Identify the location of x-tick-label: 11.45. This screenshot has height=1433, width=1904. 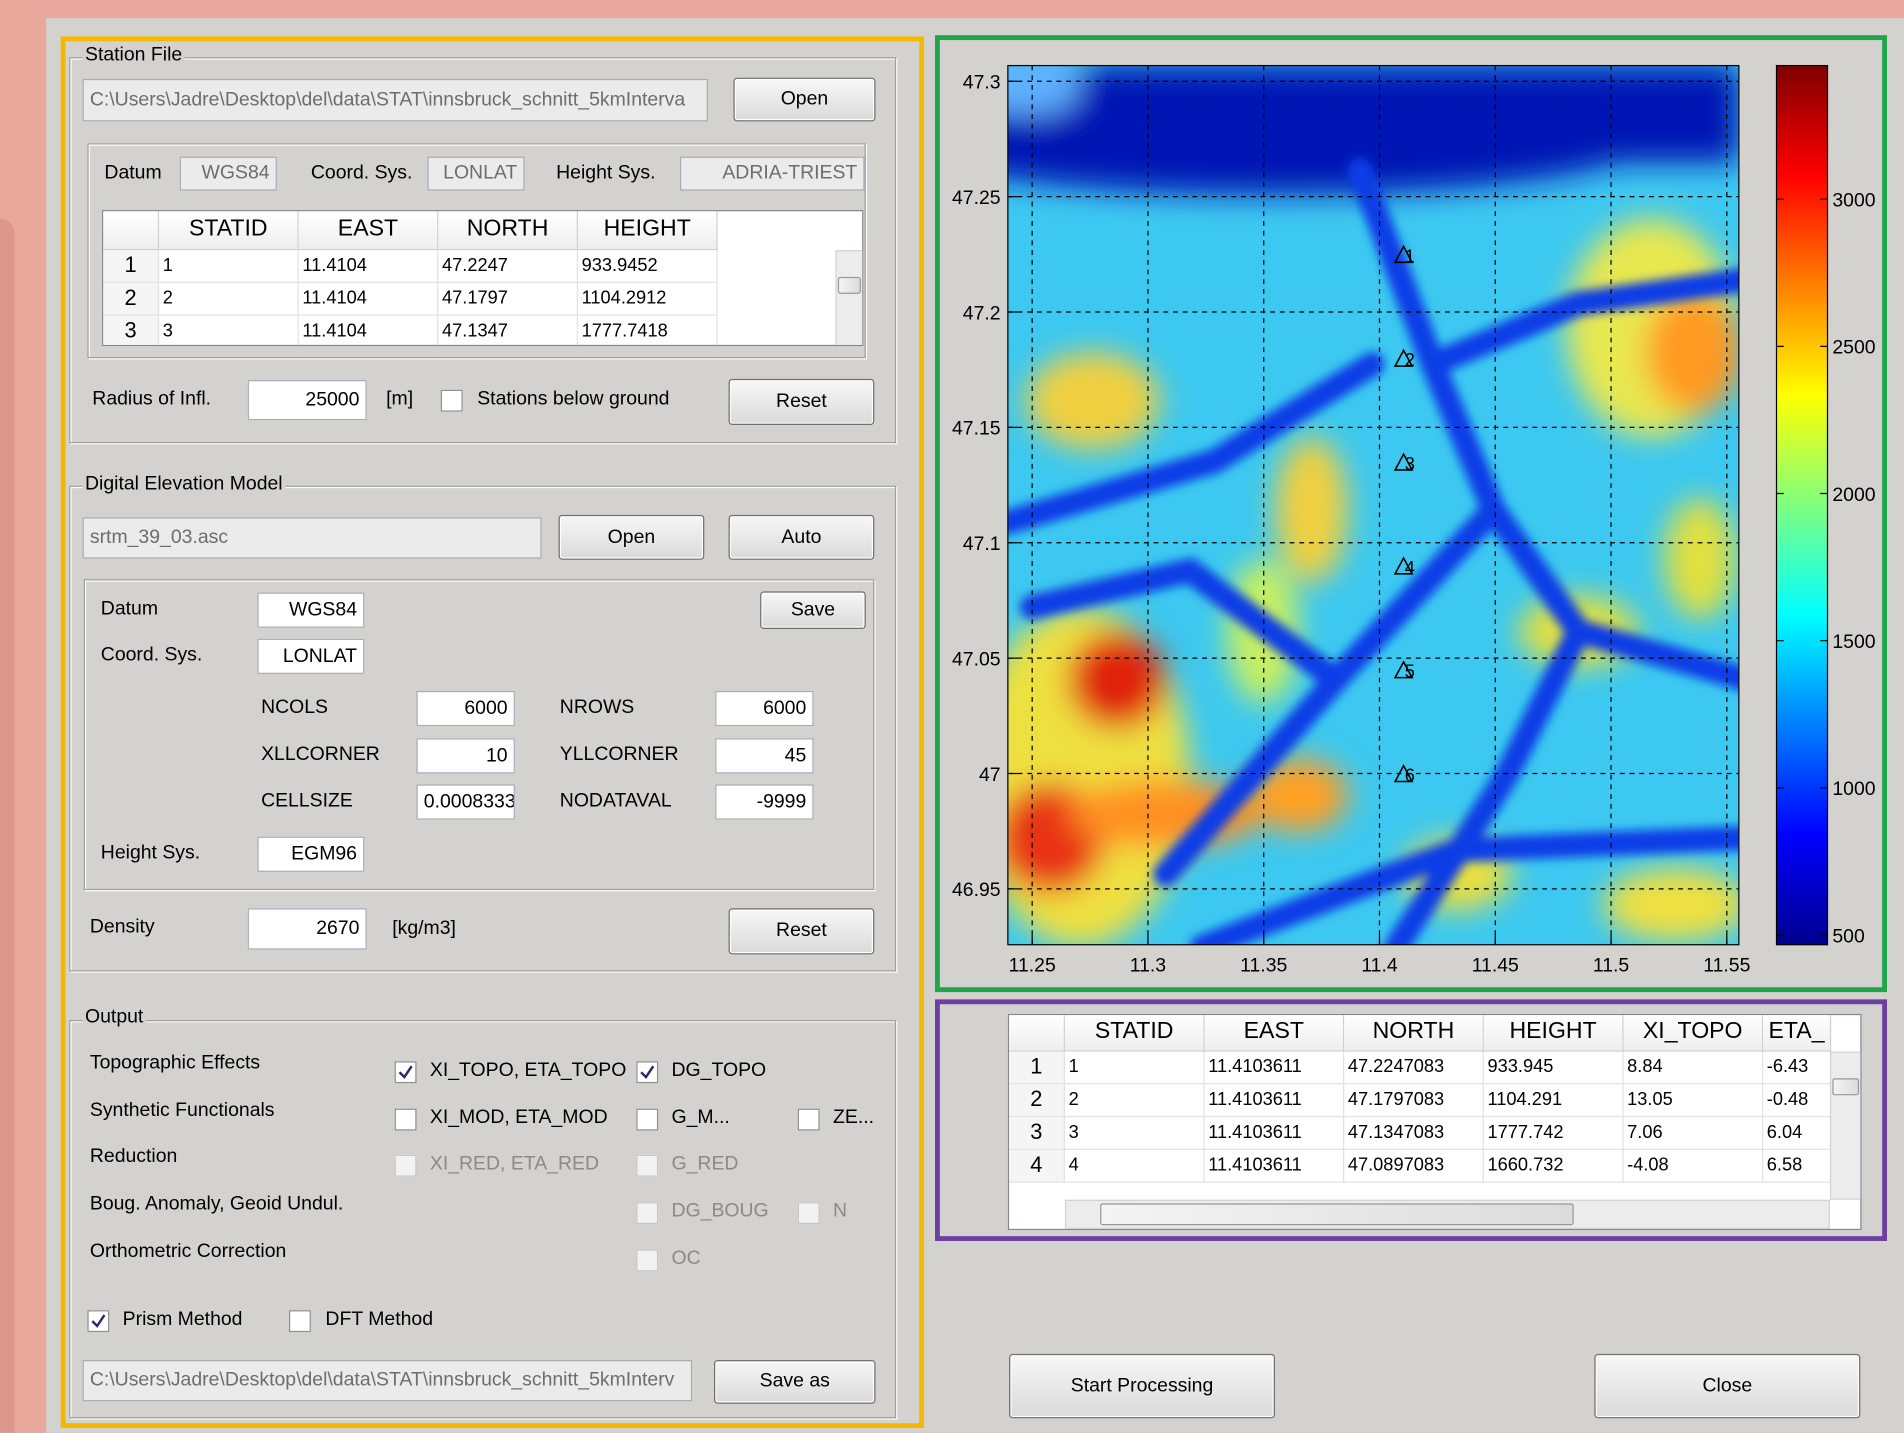
(1495, 965).